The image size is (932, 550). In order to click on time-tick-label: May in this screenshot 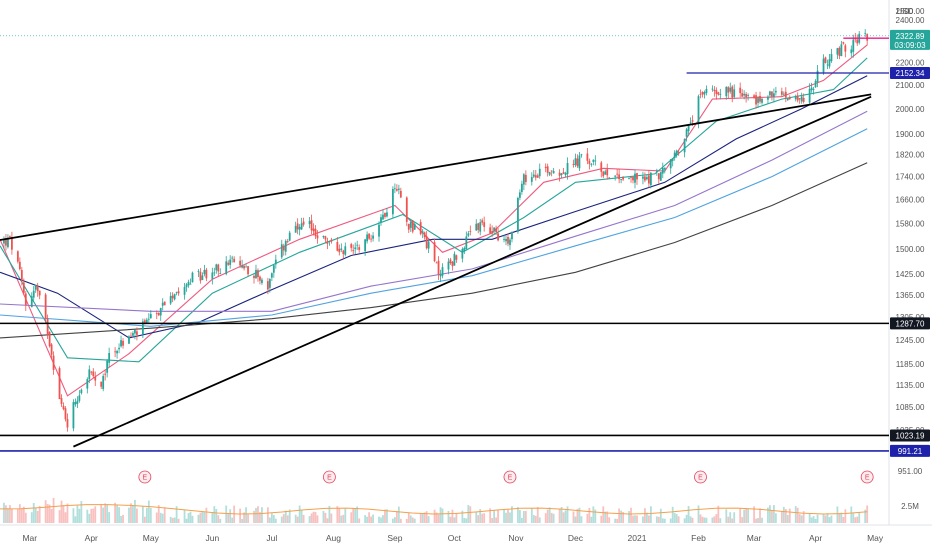, I will do `click(151, 538)`.